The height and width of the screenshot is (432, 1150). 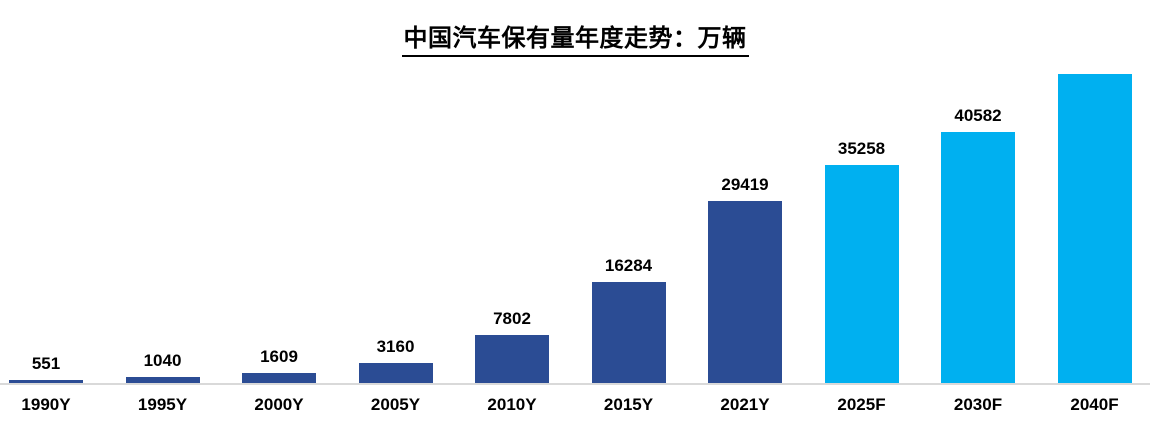 What do you see at coordinates (279, 404) in the screenshot?
I see `x-axis-label-2000Y: 2000Y` at bounding box center [279, 404].